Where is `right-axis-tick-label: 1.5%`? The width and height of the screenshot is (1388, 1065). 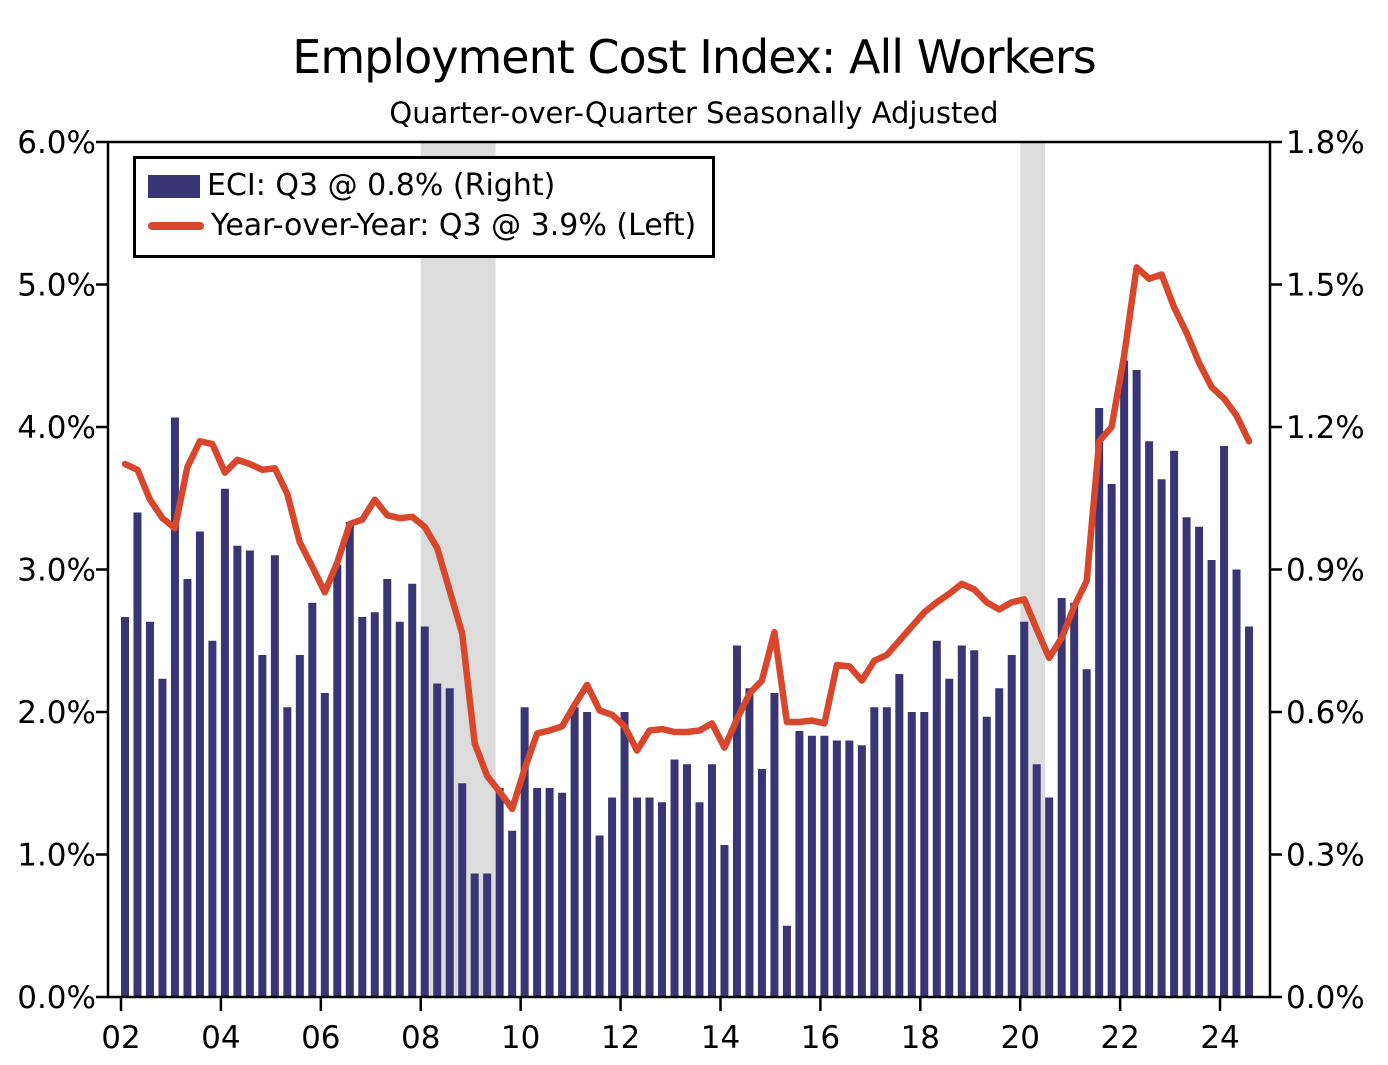 right-axis-tick-label: 1.5% is located at coordinates (1325, 286).